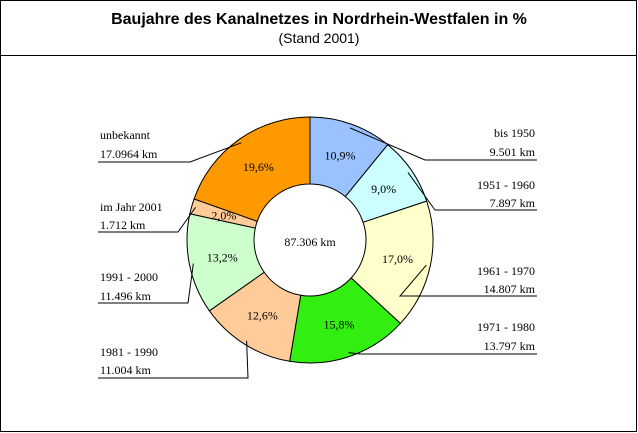  What do you see at coordinates (262, 316) in the screenshot?
I see `slice-value-label: 12,6%` at bounding box center [262, 316].